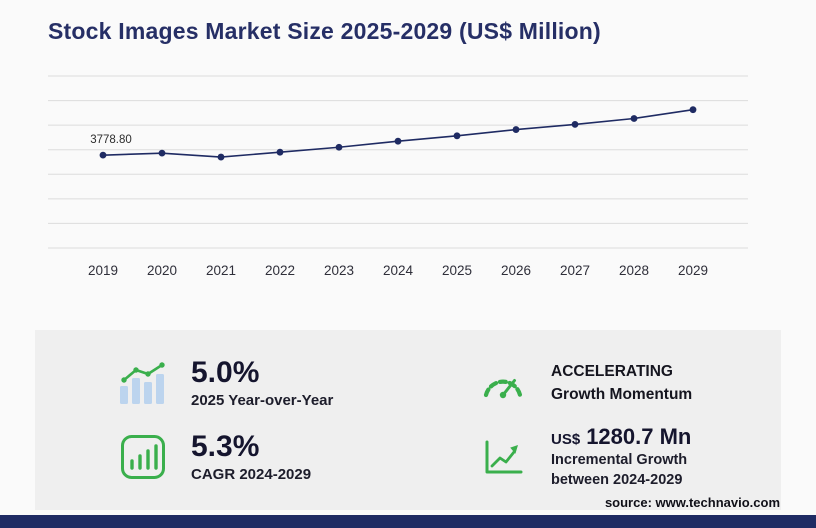  What do you see at coordinates (295, 383) in the screenshot?
I see `stat-yoy-growth: 5.0% 2025 Year-over-Year` at bounding box center [295, 383].